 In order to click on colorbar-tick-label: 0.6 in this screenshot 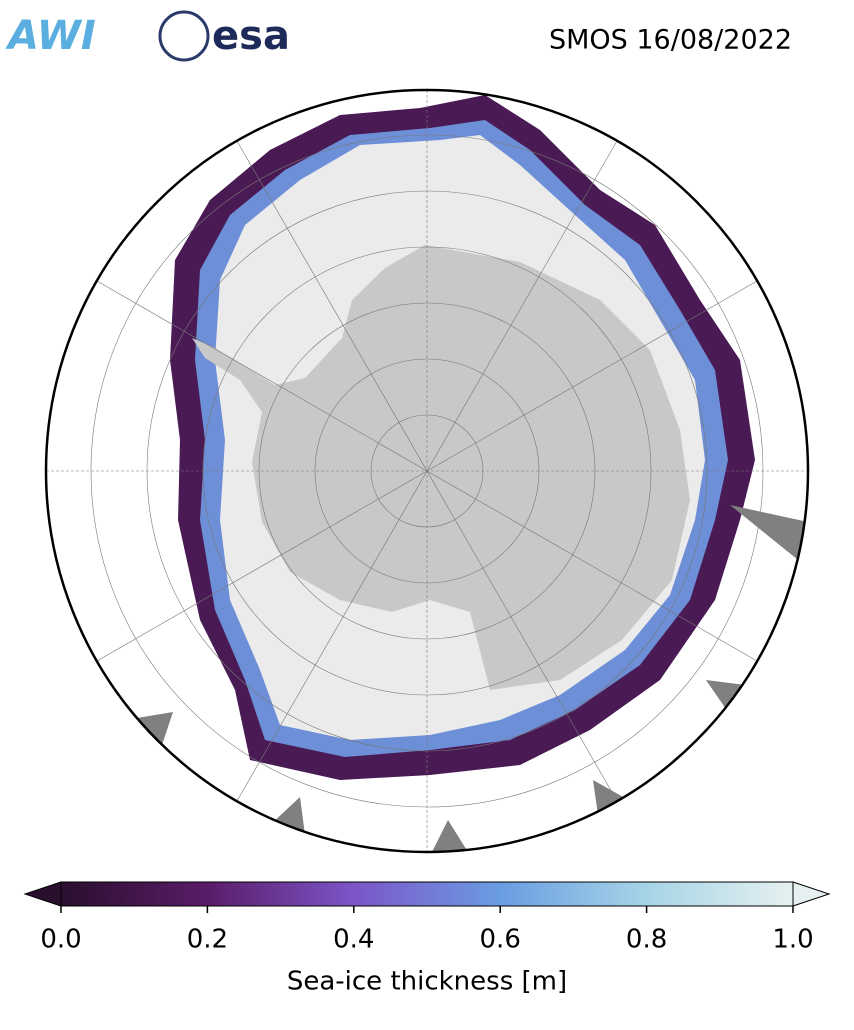, I will do `click(500, 940)`.